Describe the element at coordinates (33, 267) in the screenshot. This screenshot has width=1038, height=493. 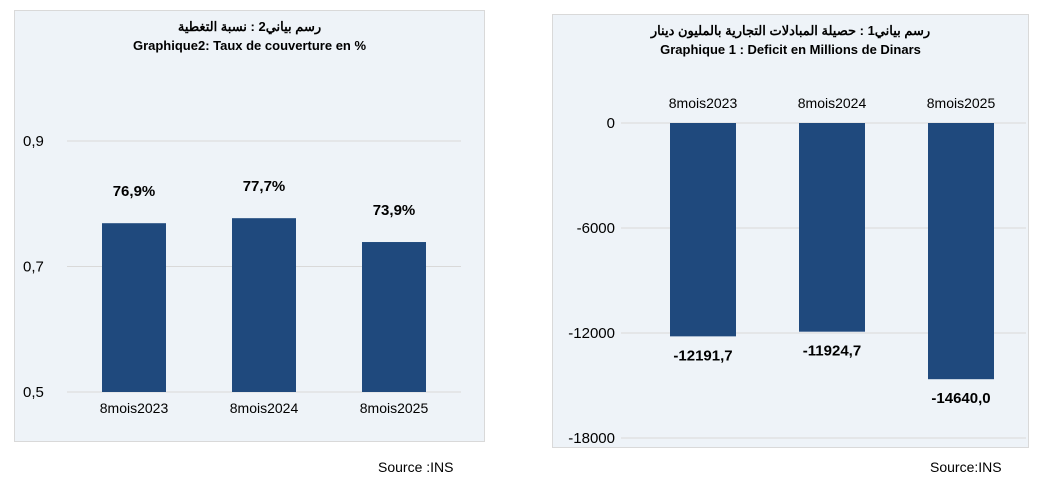
I see `y-tick-label: 0,7` at that location.